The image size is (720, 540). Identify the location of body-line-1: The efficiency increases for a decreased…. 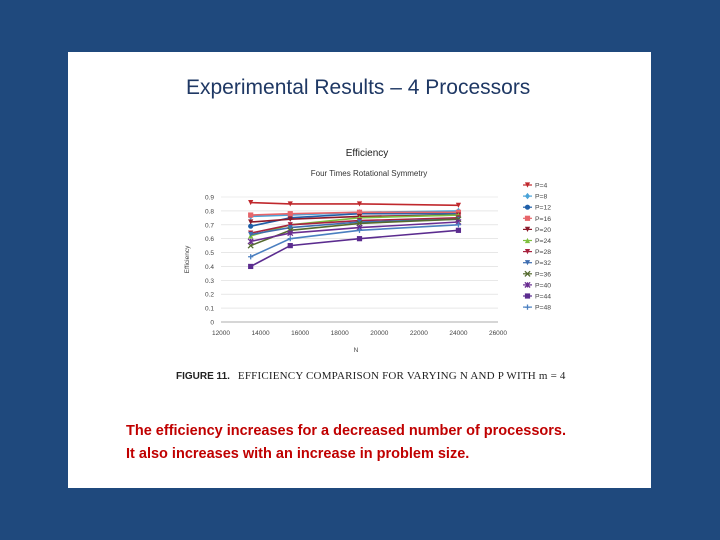
(346, 431).